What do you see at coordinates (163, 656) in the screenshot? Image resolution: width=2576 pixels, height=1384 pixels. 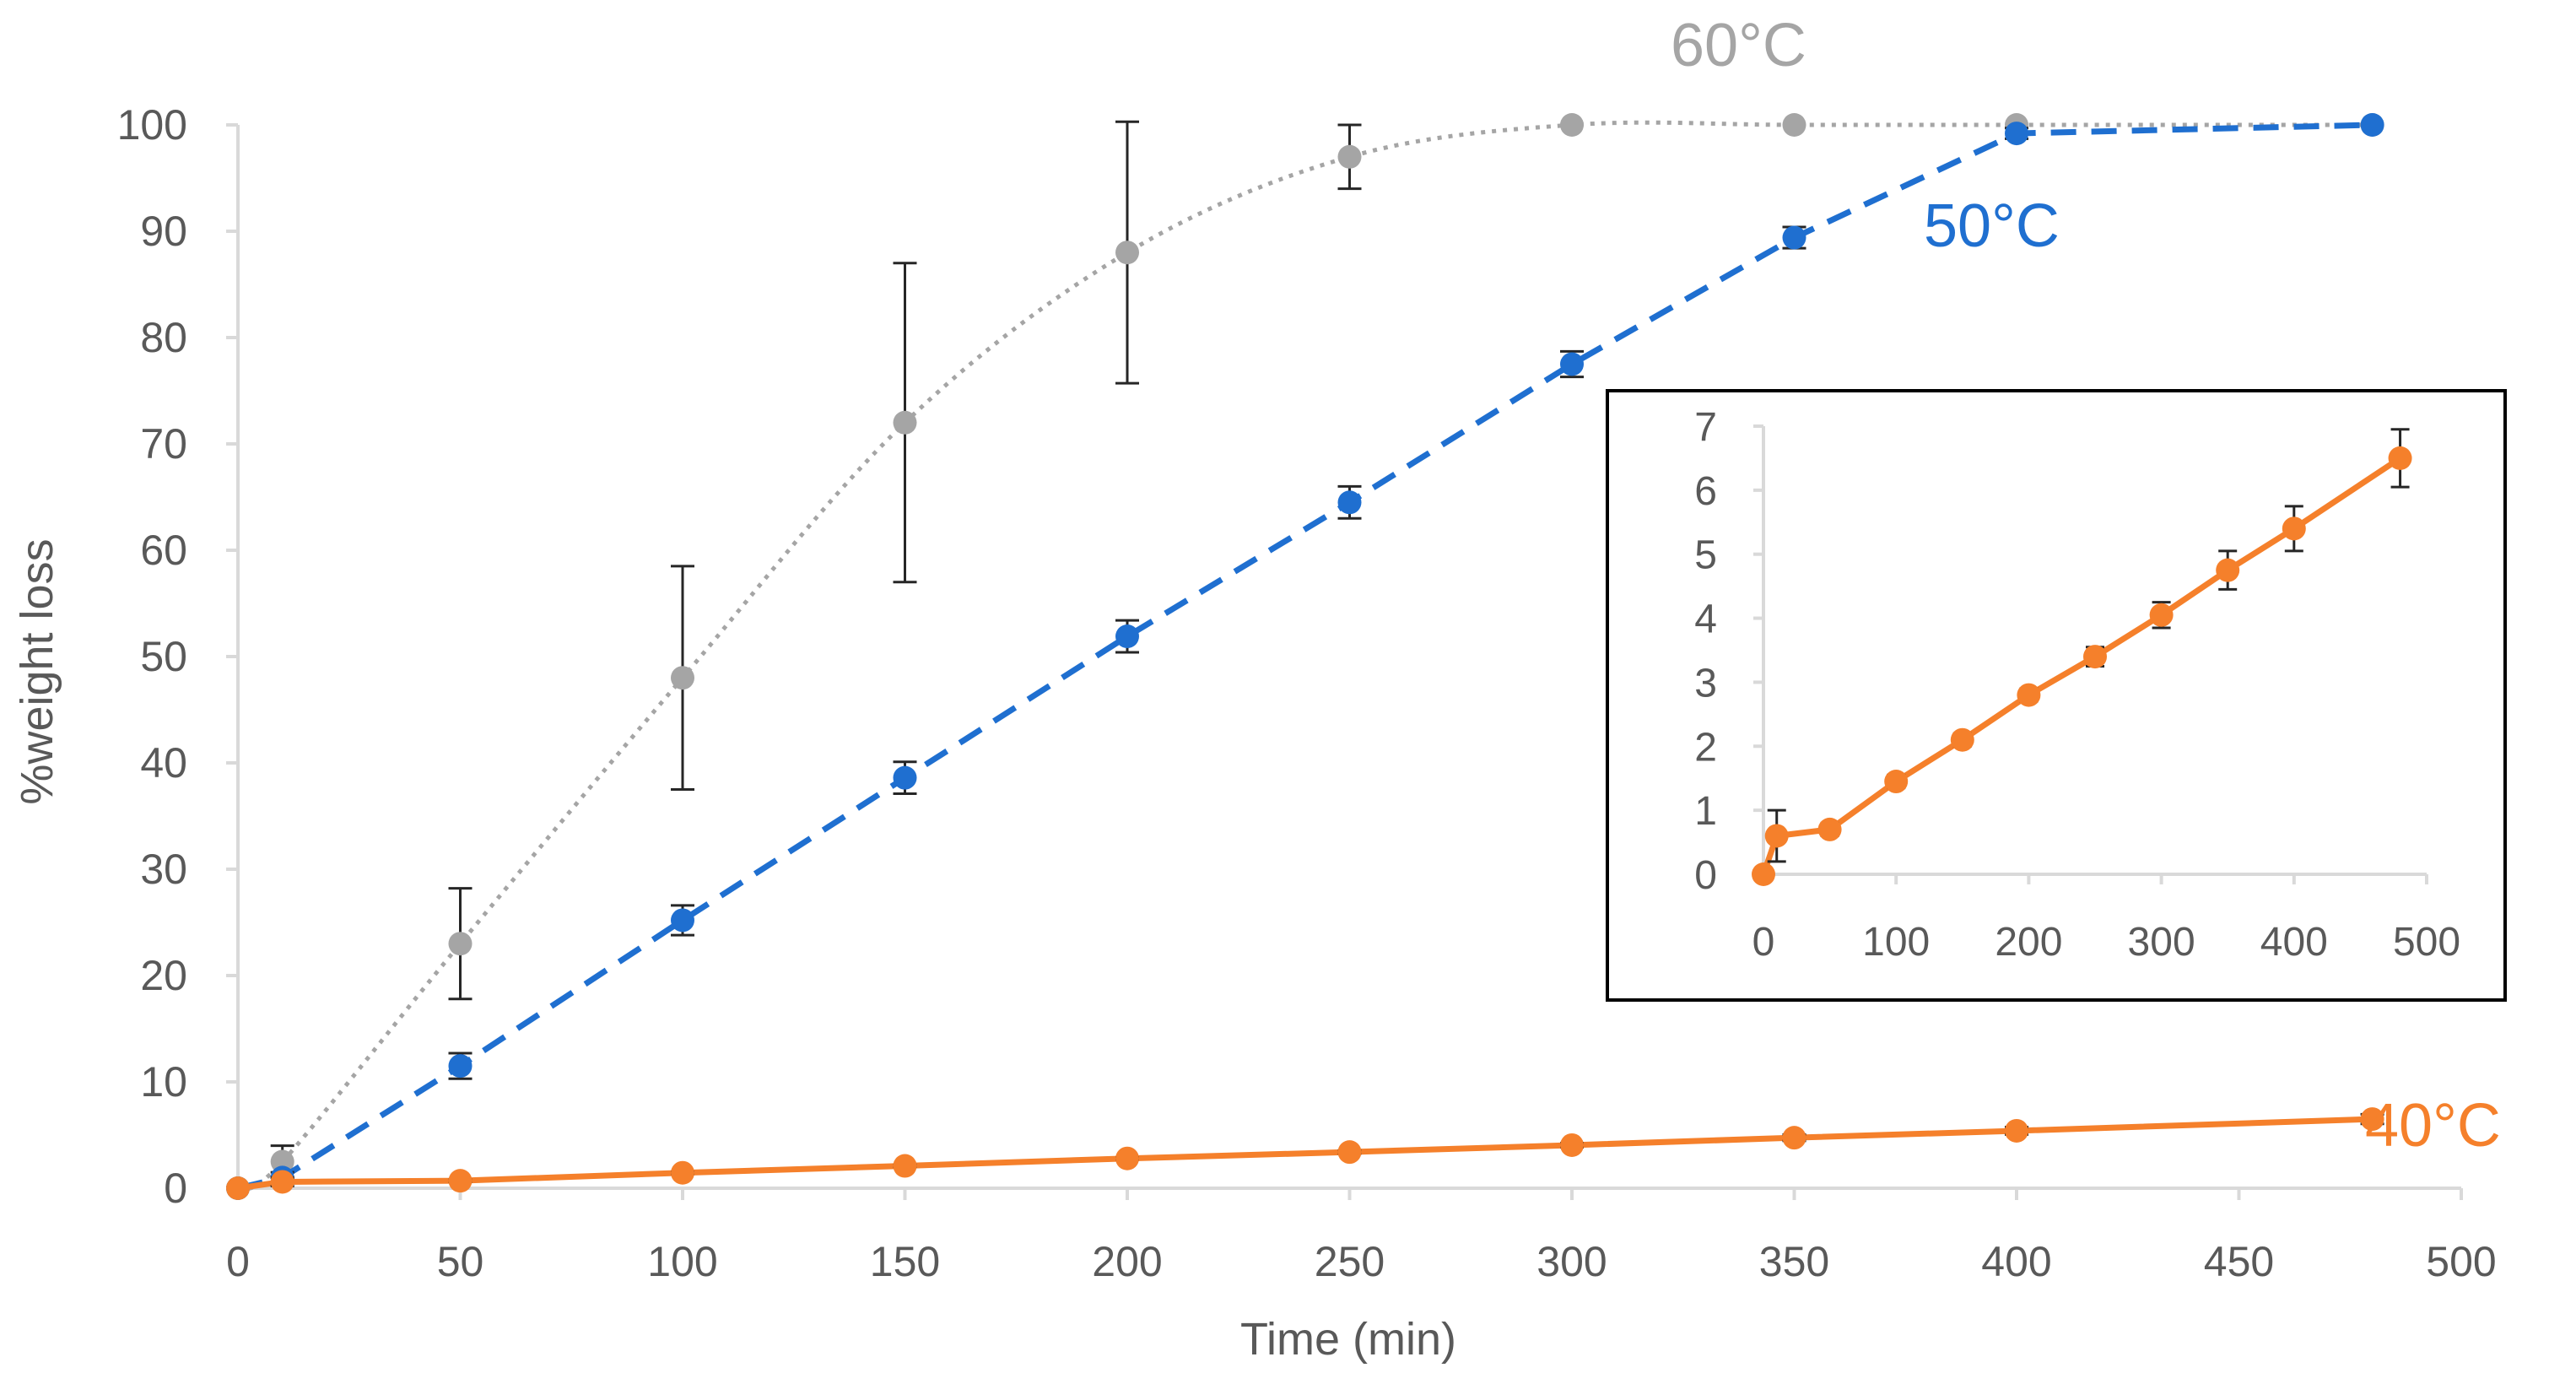 I see `y-tick-label: 50` at bounding box center [163, 656].